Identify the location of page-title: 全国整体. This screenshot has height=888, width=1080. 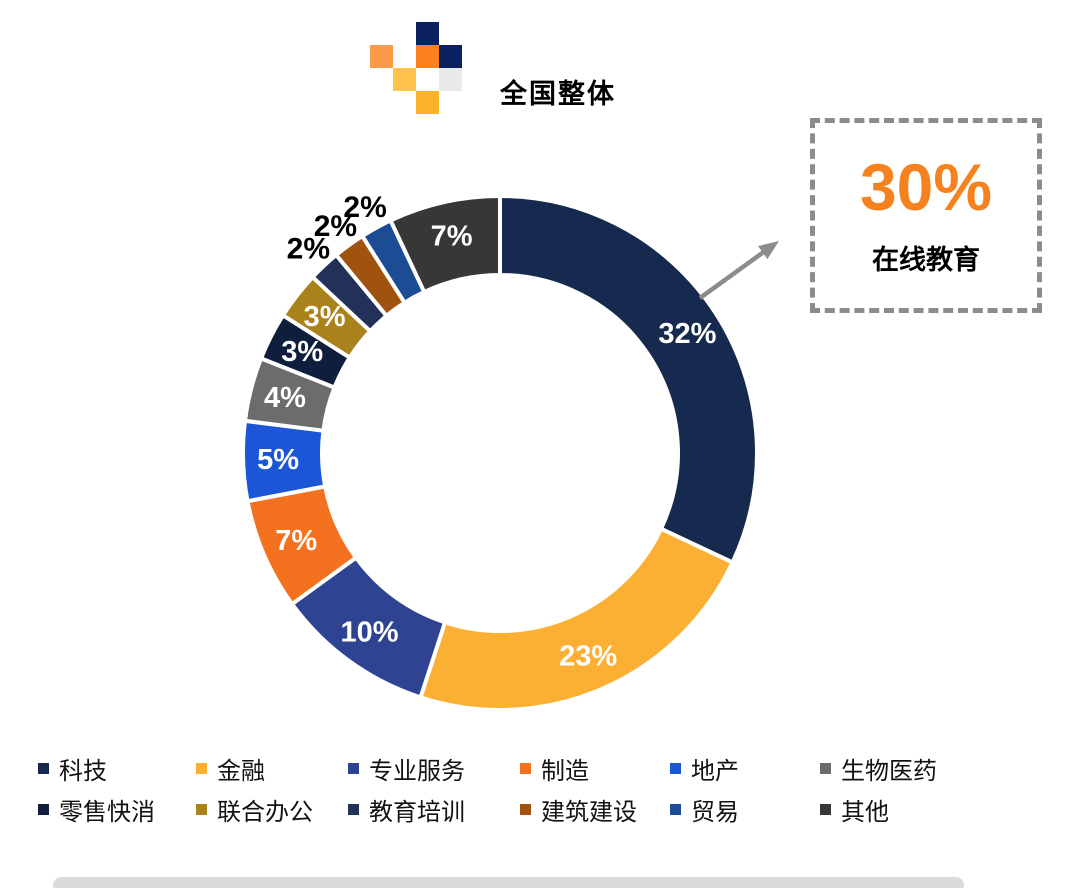
(558, 94).